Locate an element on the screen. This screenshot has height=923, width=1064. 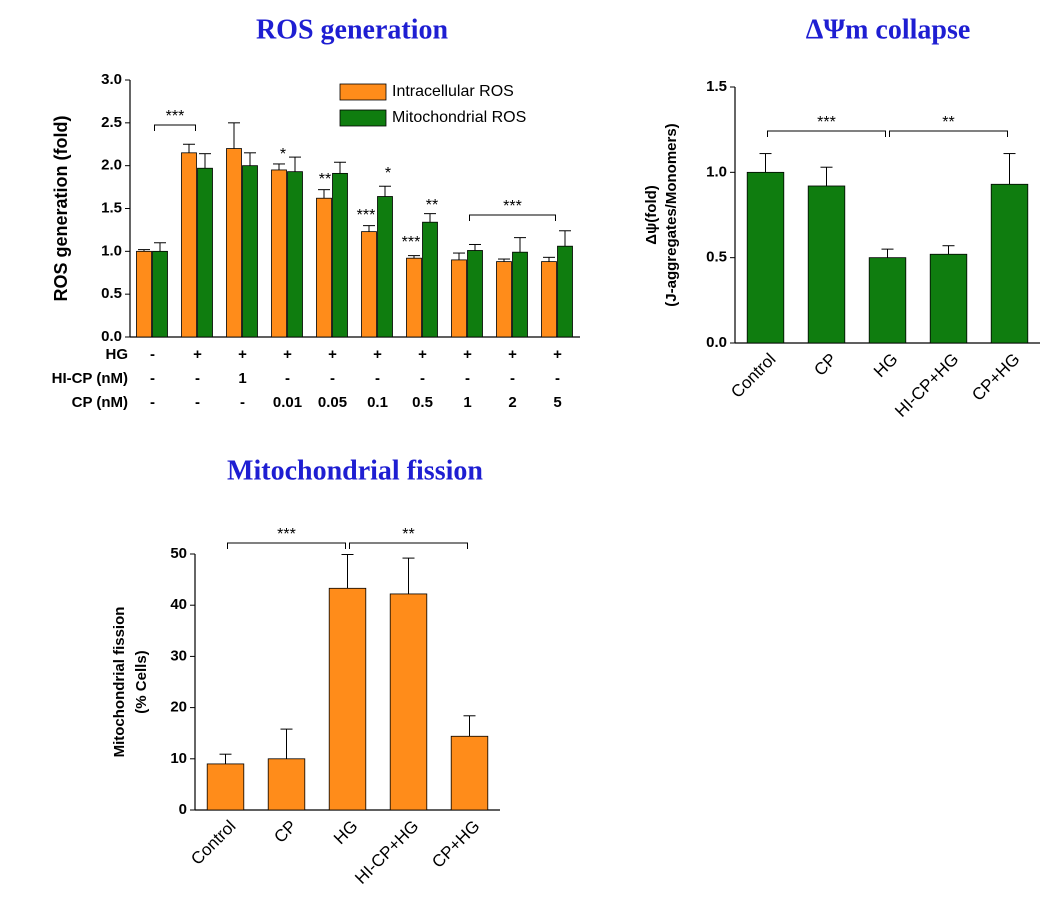
x-tick-label: CP+HG is located at coordinates (455, 844).